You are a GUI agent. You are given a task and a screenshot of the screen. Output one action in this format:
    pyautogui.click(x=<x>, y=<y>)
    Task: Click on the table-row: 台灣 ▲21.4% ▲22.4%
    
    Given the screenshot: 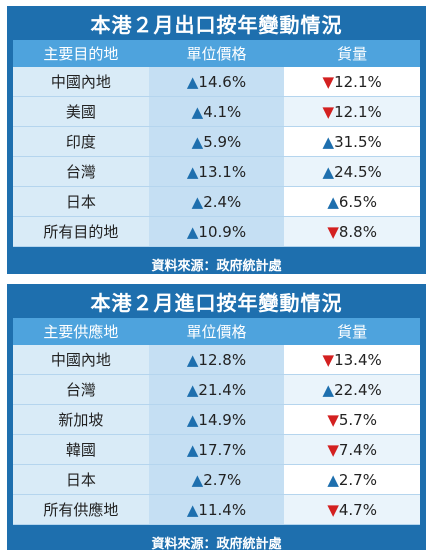 What is the action you would take?
    pyautogui.click(x=216, y=389)
    